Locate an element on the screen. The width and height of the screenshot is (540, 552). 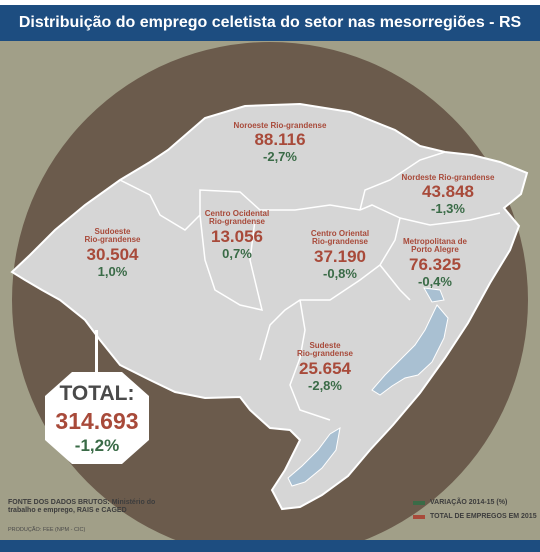
total-label: TOTAL: is located at coordinates (97, 393).